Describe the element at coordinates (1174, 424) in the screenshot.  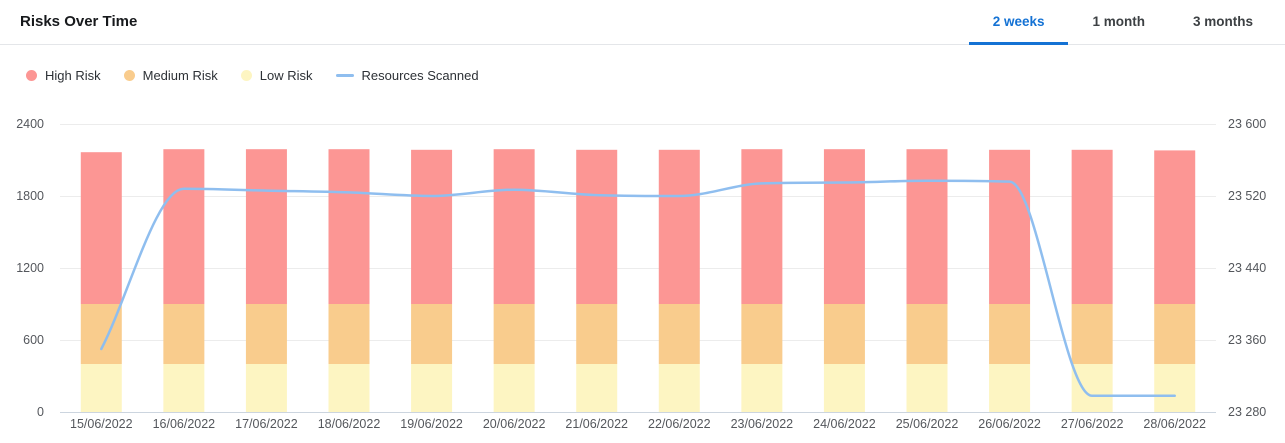
I see `x-axis-label: 28/06/2022` at that location.